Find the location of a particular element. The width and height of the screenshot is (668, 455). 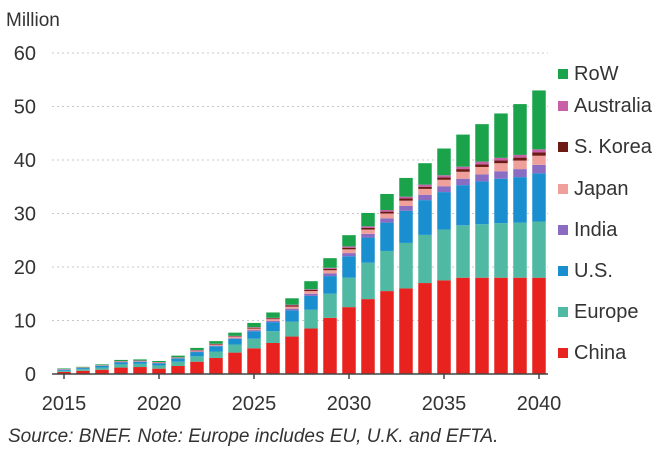

bar-segment-china-2016 is located at coordinates (83, 372).